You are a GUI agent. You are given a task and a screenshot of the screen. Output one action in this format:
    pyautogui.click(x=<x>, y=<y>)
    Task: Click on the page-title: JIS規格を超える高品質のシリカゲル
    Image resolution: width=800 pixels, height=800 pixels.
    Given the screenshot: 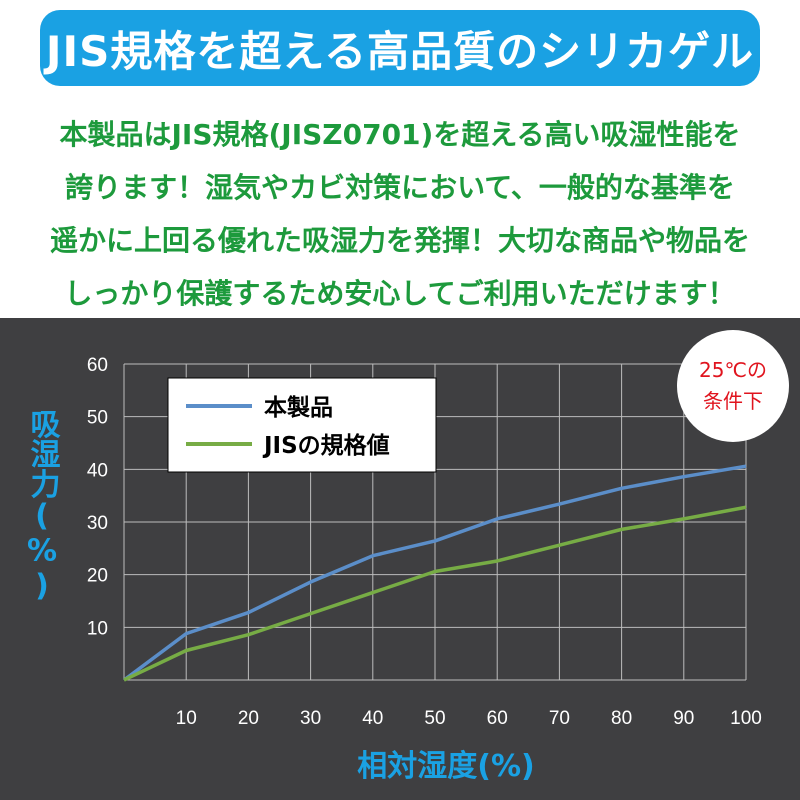 What is the action you would take?
    pyautogui.click(x=400, y=51)
    